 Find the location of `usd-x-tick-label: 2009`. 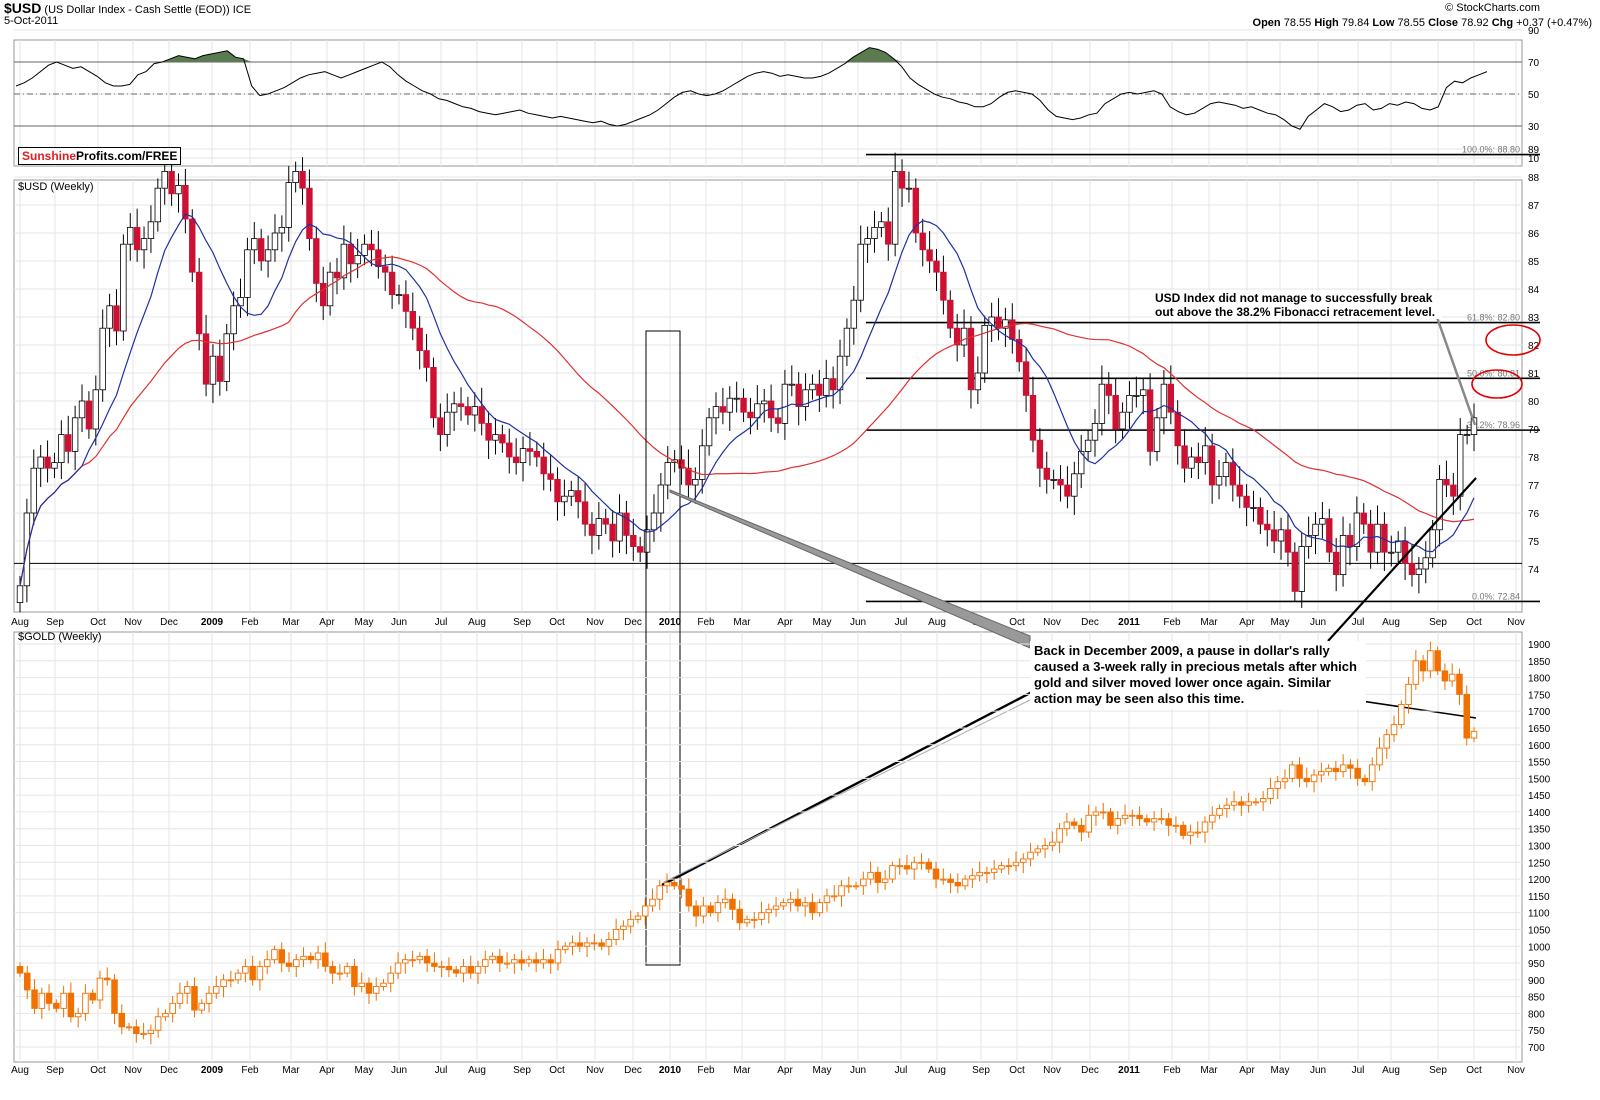

usd-x-tick-label: 2009 is located at coordinates (212, 622).